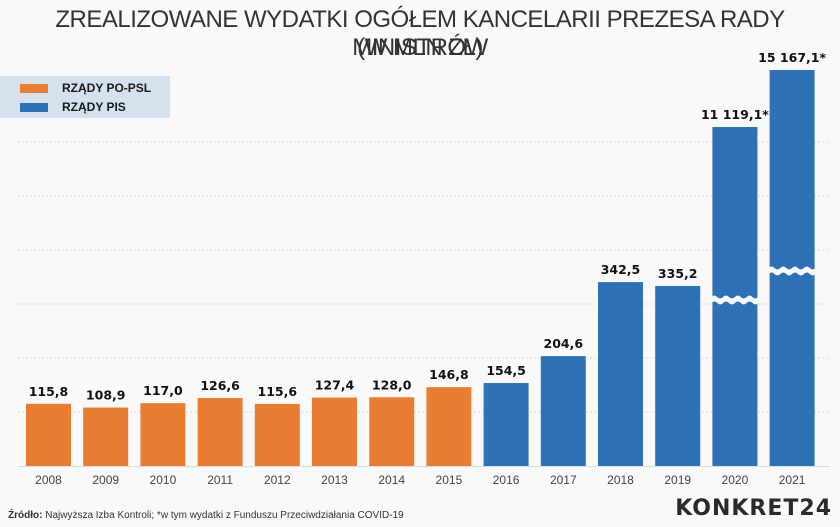 The width and height of the screenshot is (840, 527). What do you see at coordinates (48, 480) in the screenshot?
I see `x-tick-label-2008: 2008` at bounding box center [48, 480].